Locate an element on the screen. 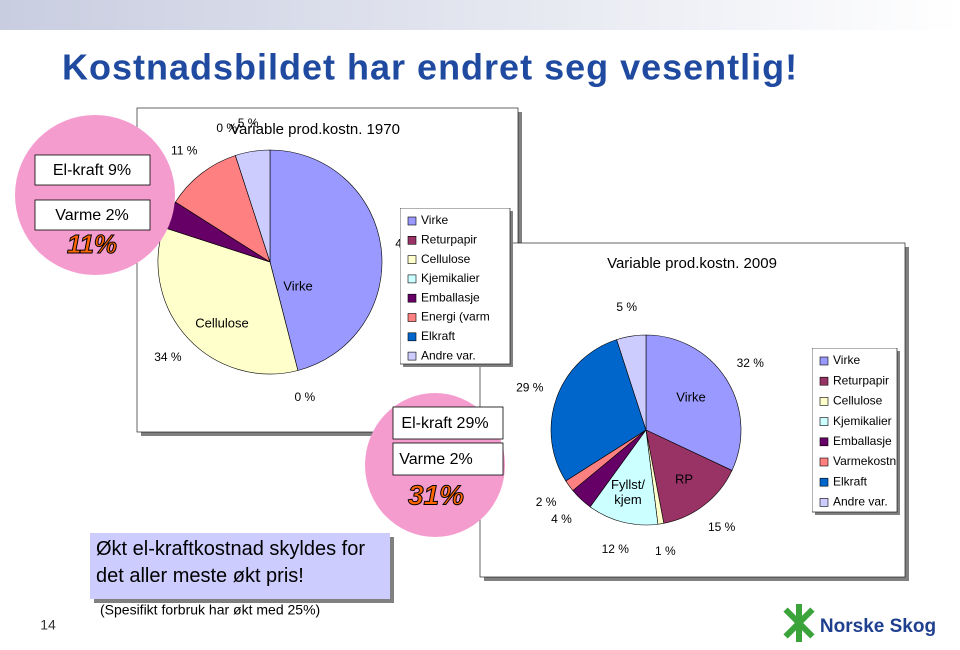  data-label: 11 % is located at coordinates (184, 151).